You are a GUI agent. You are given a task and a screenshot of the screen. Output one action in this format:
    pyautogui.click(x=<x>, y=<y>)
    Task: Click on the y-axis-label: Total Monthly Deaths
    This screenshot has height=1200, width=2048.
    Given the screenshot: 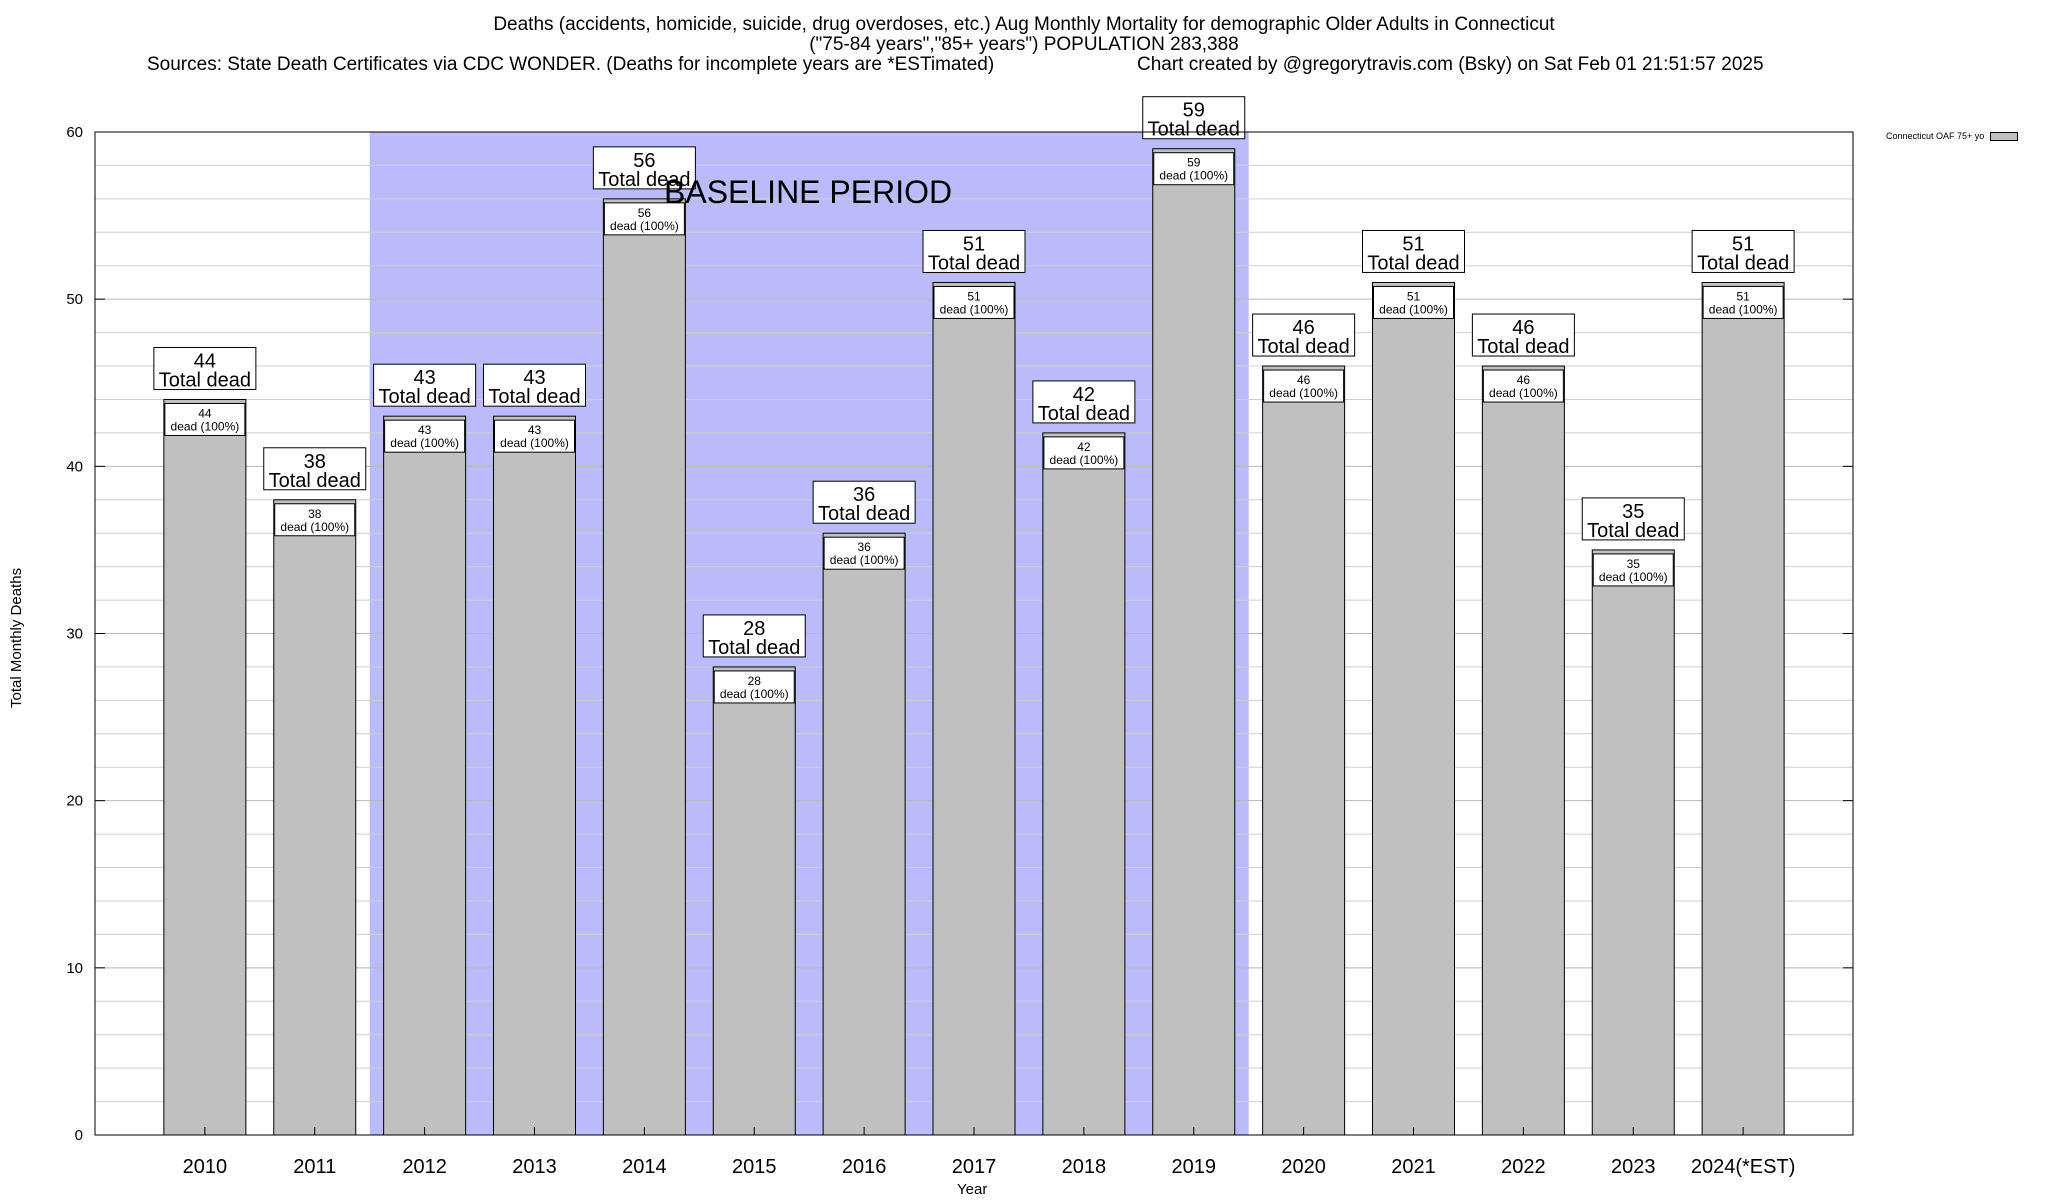 What is the action you would take?
    pyautogui.click(x=16, y=637)
    